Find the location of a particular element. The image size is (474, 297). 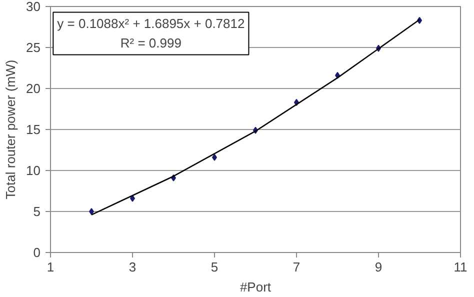

annotation: R² = 0.999 is located at coordinates (151, 43).